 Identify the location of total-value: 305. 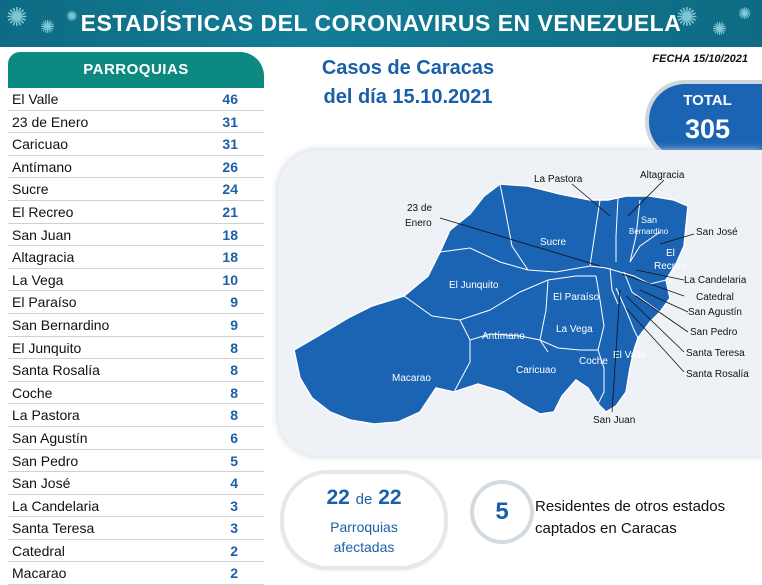
(707, 129).